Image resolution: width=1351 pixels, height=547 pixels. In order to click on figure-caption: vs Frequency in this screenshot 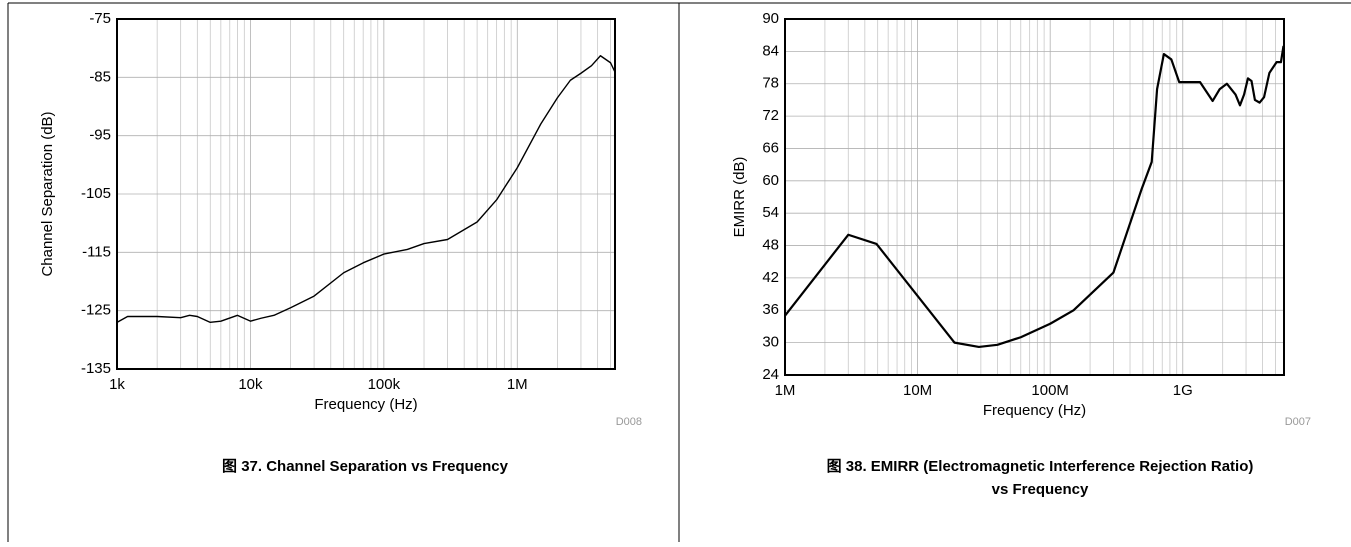, I will do `click(1040, 489)`.